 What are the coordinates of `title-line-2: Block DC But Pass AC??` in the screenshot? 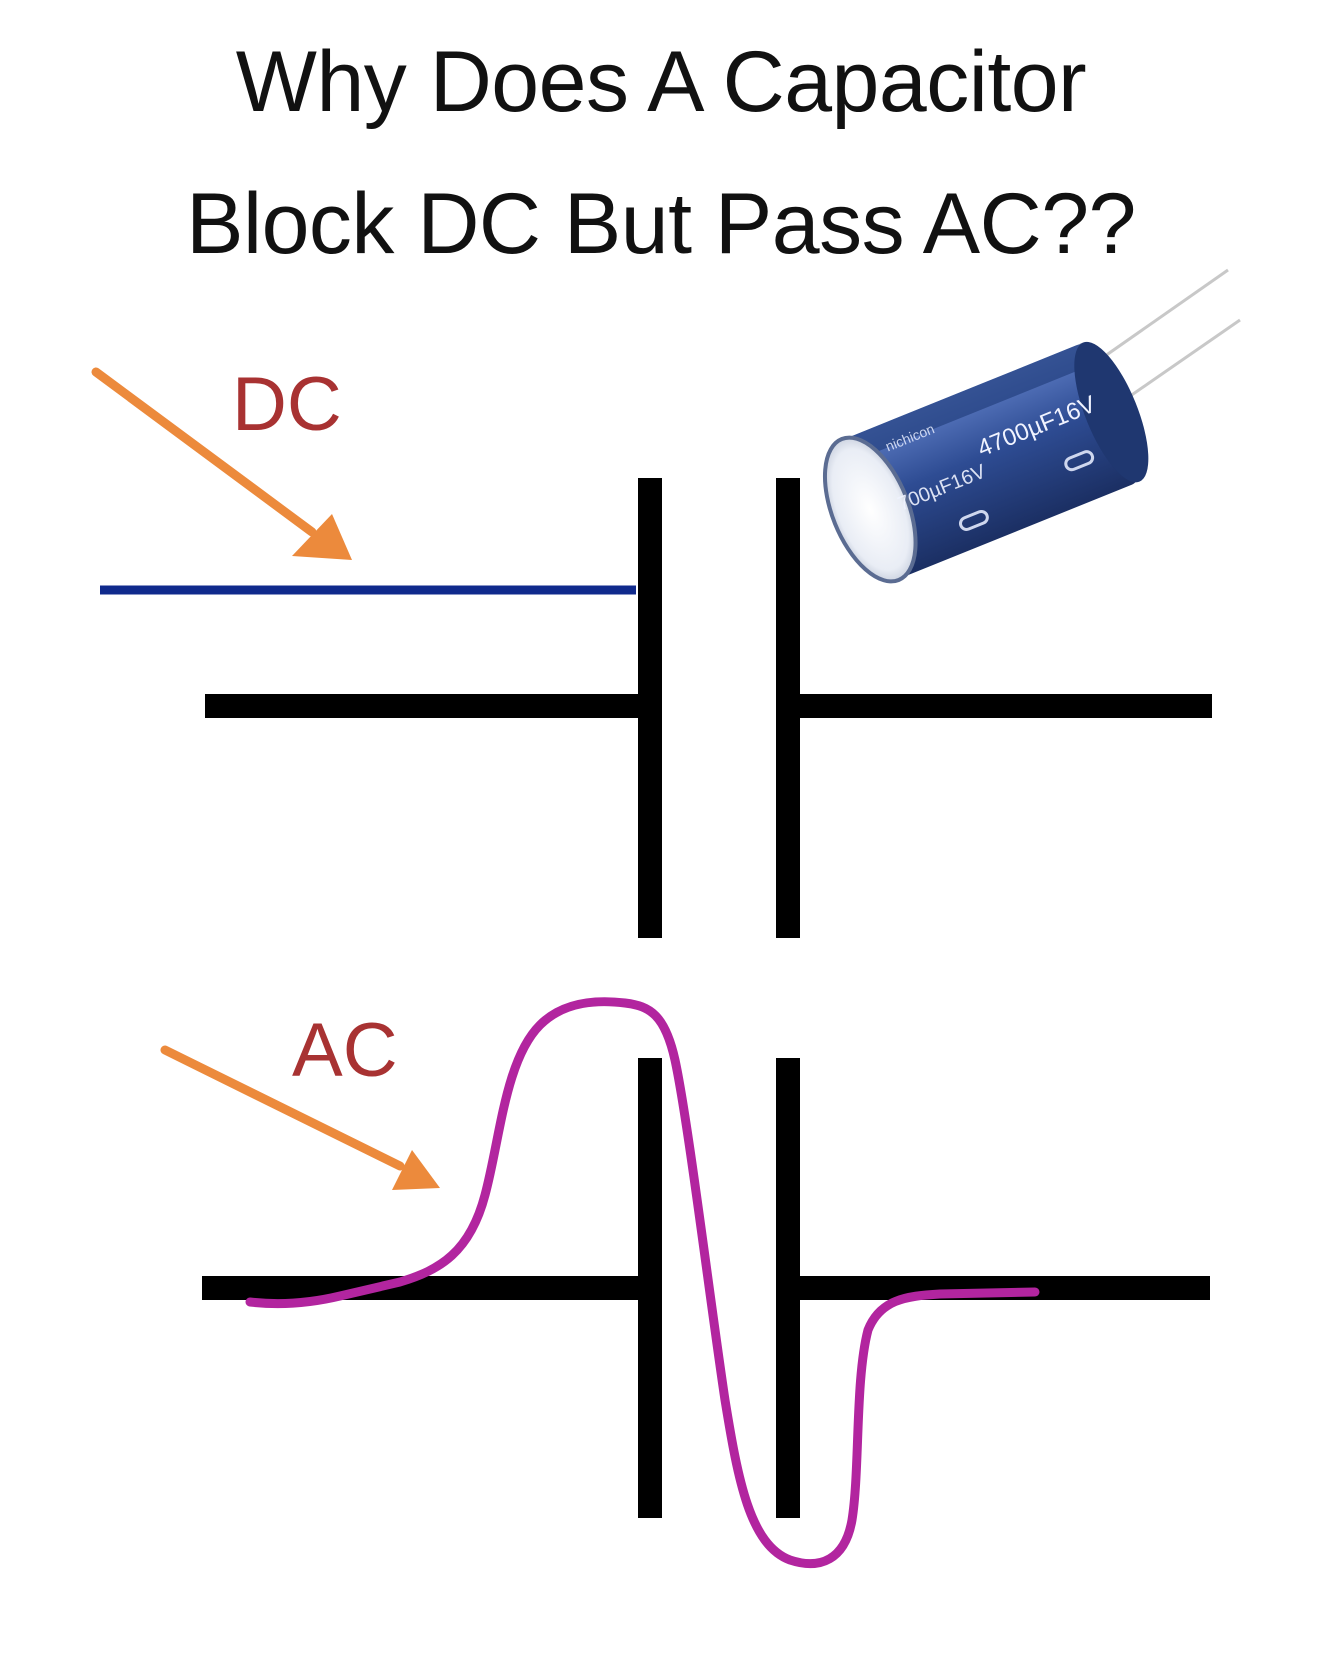 It's located at (661, 224).